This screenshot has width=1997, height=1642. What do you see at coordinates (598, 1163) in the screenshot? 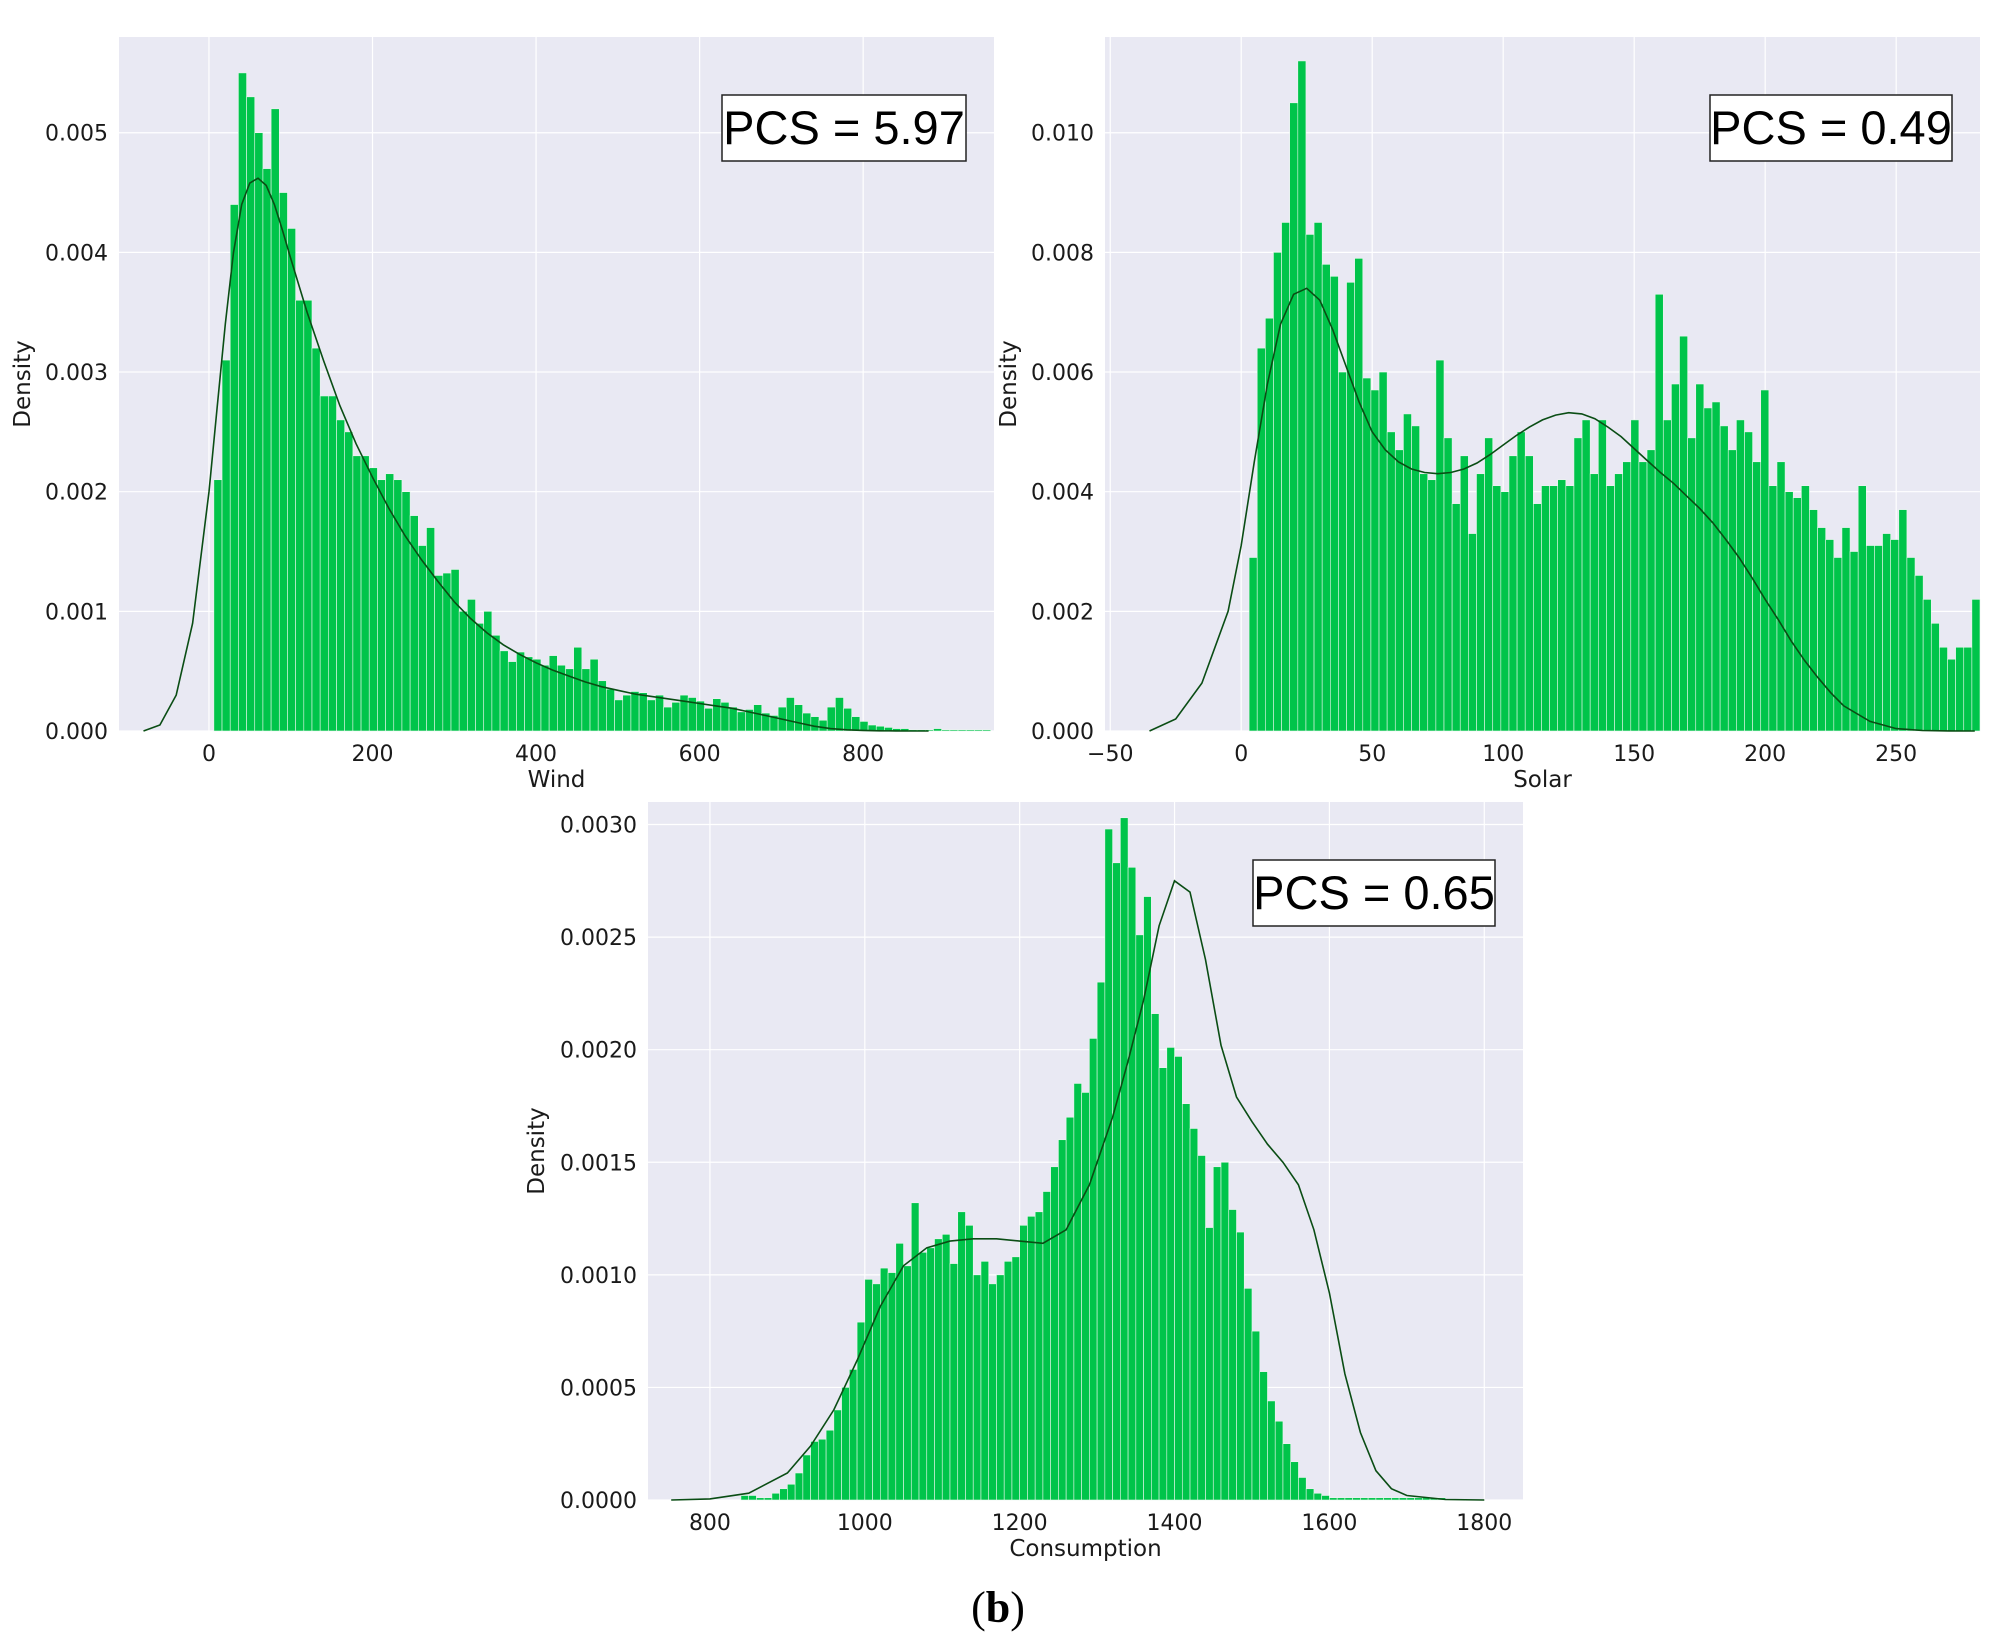
I see `consumption-y-tick-label: 0.0015` at bounding box center [598, 1163].